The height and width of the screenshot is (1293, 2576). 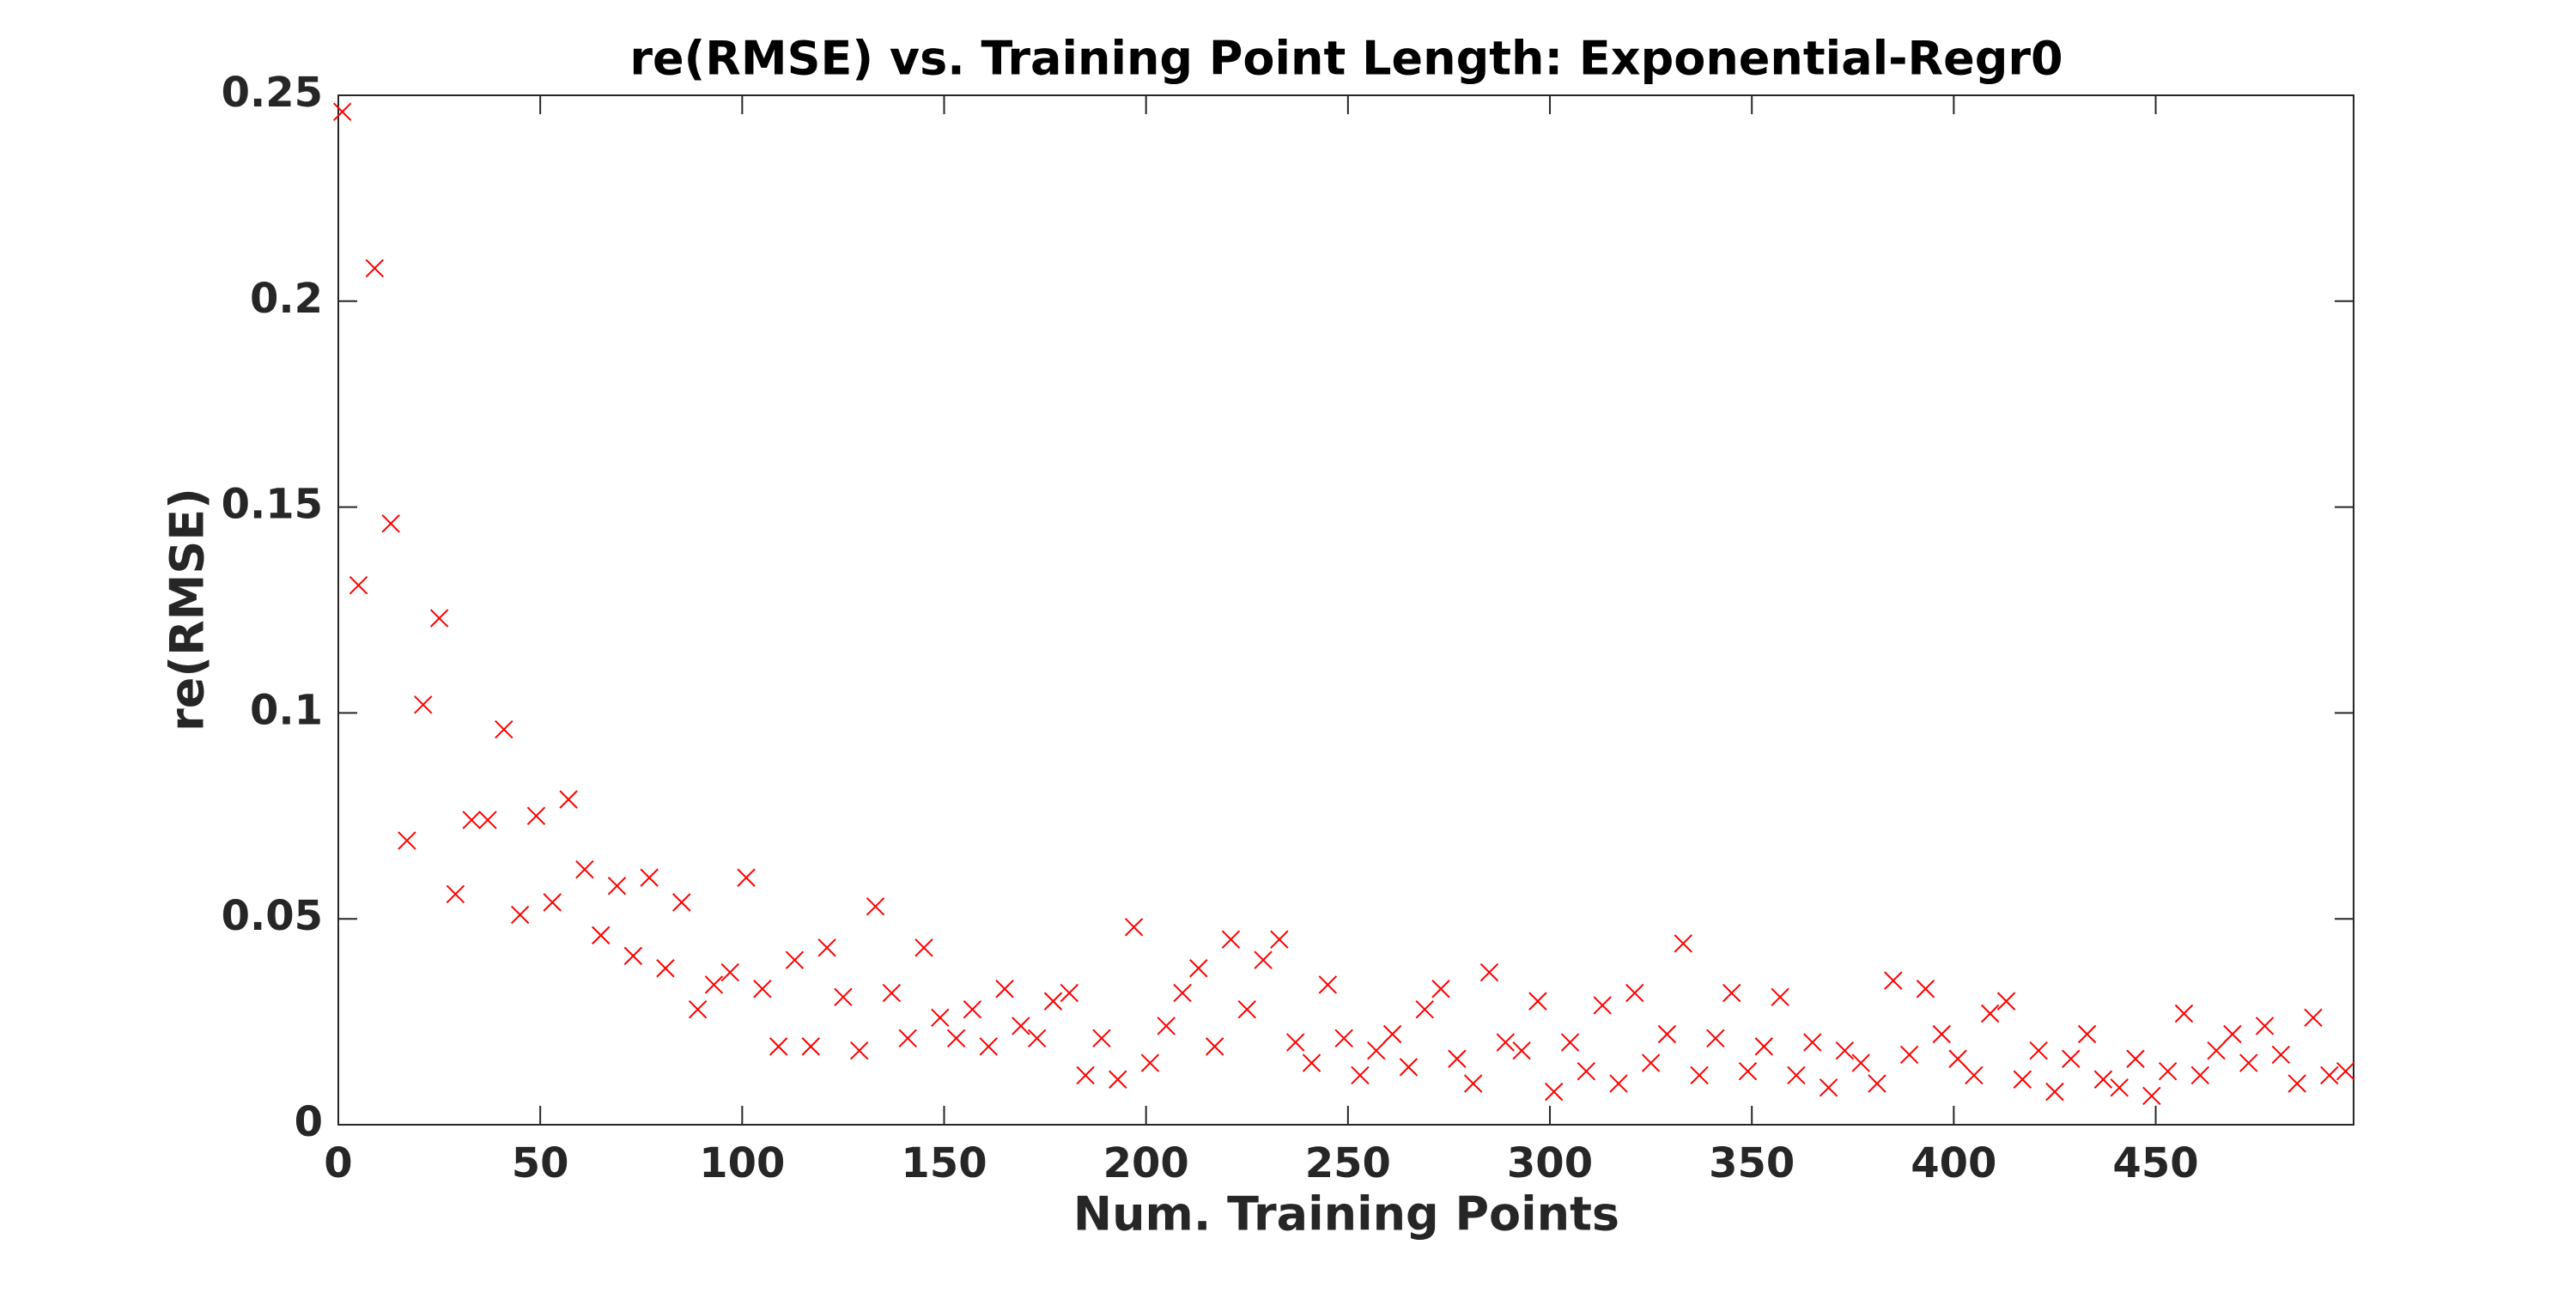 I want to click on x-tick-label: 100, so click(x=742, y=1163).